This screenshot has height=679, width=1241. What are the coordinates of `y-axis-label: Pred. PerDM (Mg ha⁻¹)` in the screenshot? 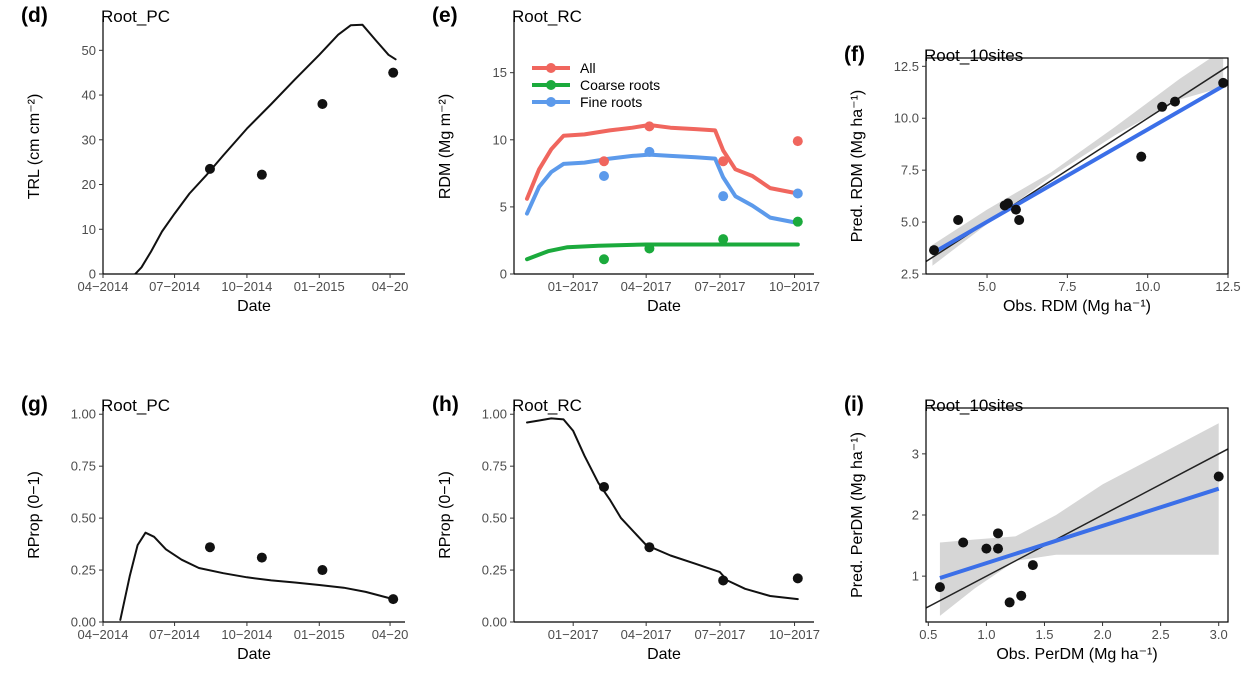 It's located at (857, 515).